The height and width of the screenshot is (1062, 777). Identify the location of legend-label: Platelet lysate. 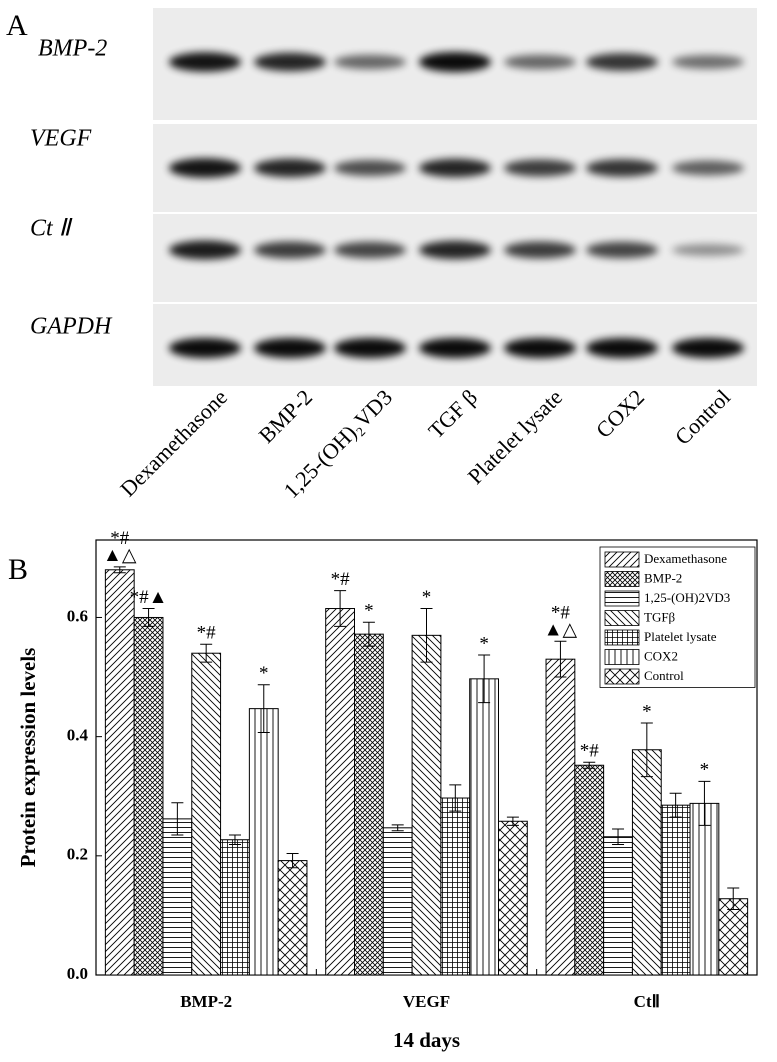
(680, 636).